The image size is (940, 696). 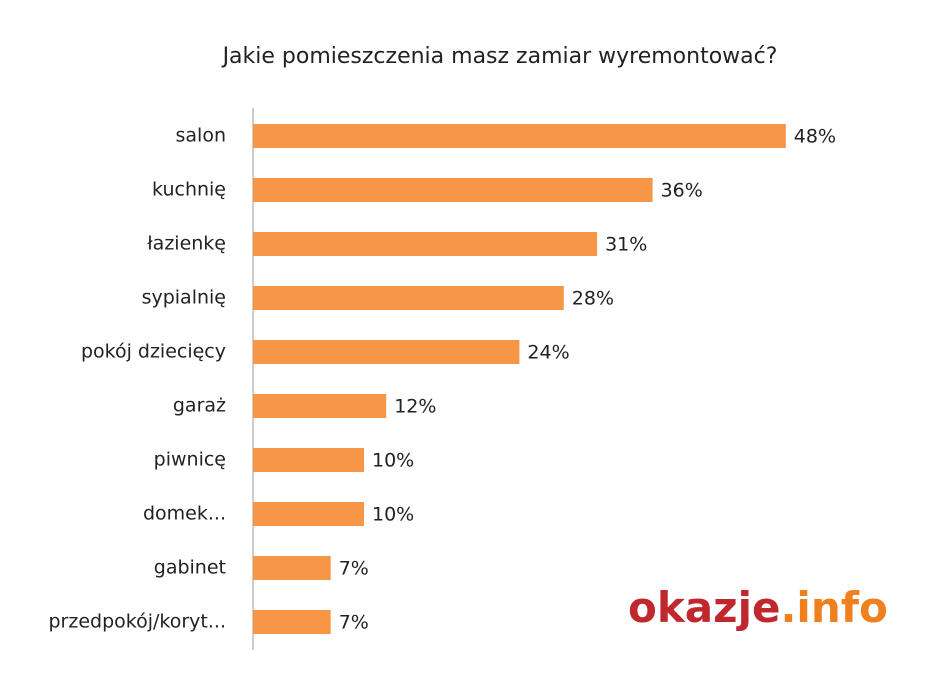 I want to click on category-label: piwnicę, so click(x=190, y=460).